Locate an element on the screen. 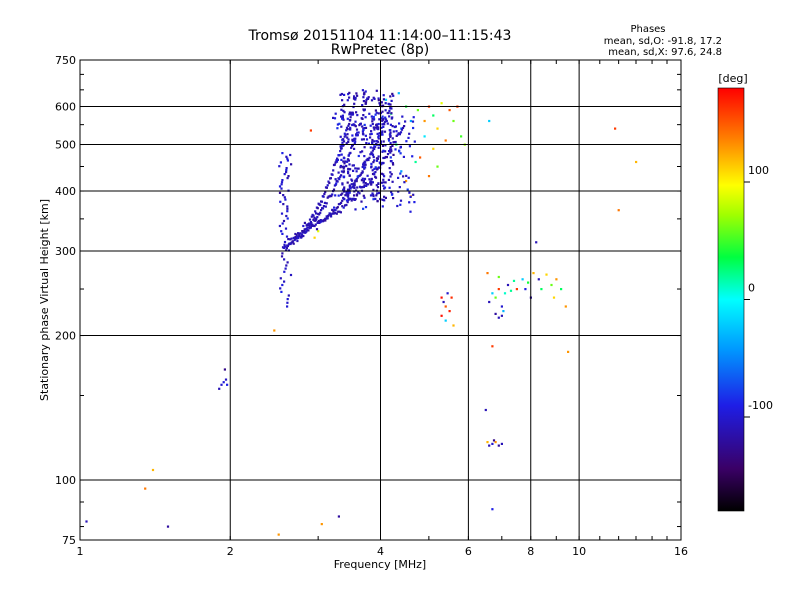 Image resolution: width=800 pixels, height=605 pixels. y-axis-label: Stationary phase Virtual Height [km] is located at coordinates (44, 300).